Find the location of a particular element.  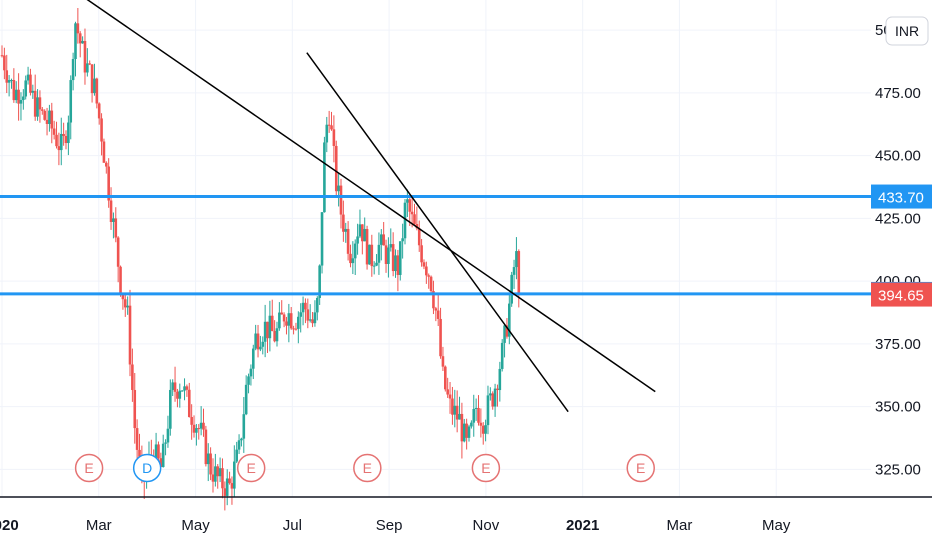

level-price-tag-box is located at coordinates (901, 196).